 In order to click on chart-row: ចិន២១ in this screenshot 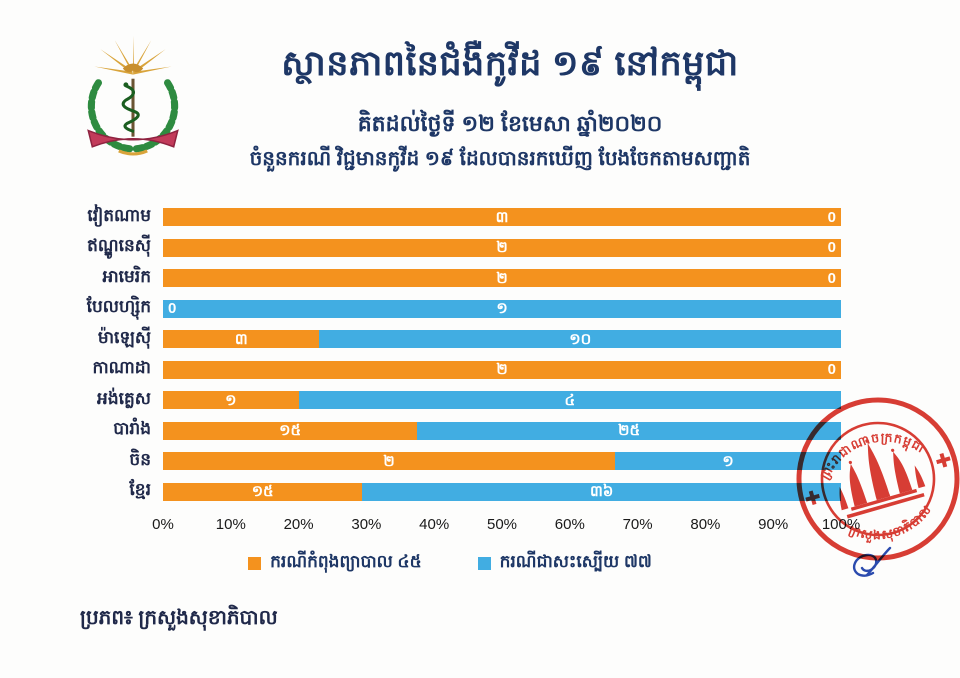, I will do `click(427, 461)`.